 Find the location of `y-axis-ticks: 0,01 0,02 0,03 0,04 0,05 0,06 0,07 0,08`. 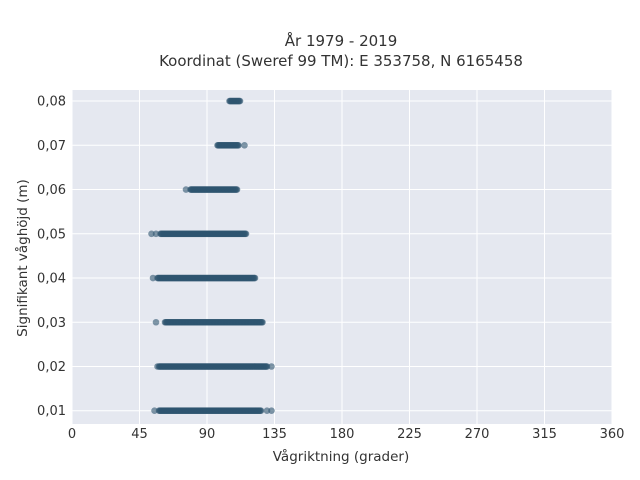

y-axis-ticks: 0,01 0,02 0,03 0,04 0,05 0,06 0,07 0,08 is located at coordinates (51, 257).